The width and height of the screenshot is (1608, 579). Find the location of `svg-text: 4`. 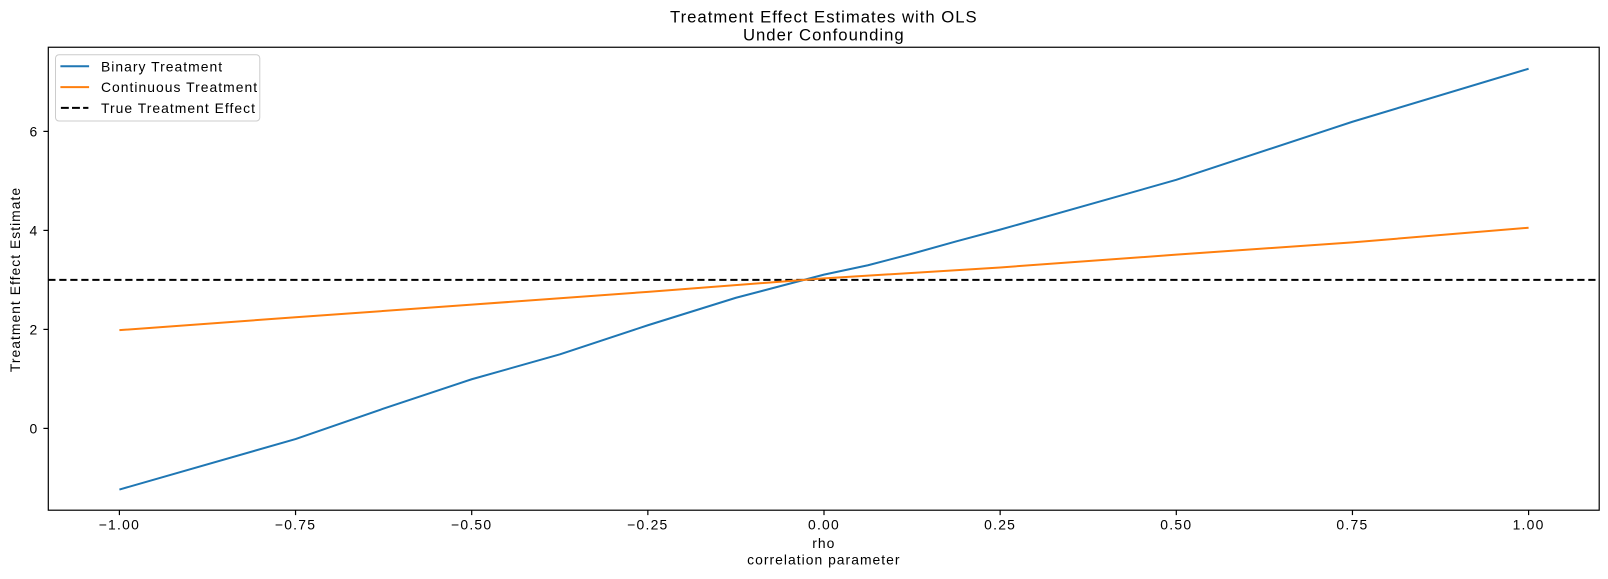

svg-text: 4 is located at coordinates (34, 230).